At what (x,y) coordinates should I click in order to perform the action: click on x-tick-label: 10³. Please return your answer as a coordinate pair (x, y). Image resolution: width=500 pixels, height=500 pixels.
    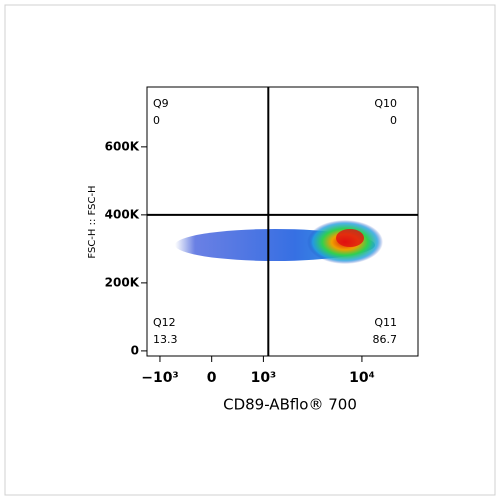
    Looking at the image, I should click on (264, 378).